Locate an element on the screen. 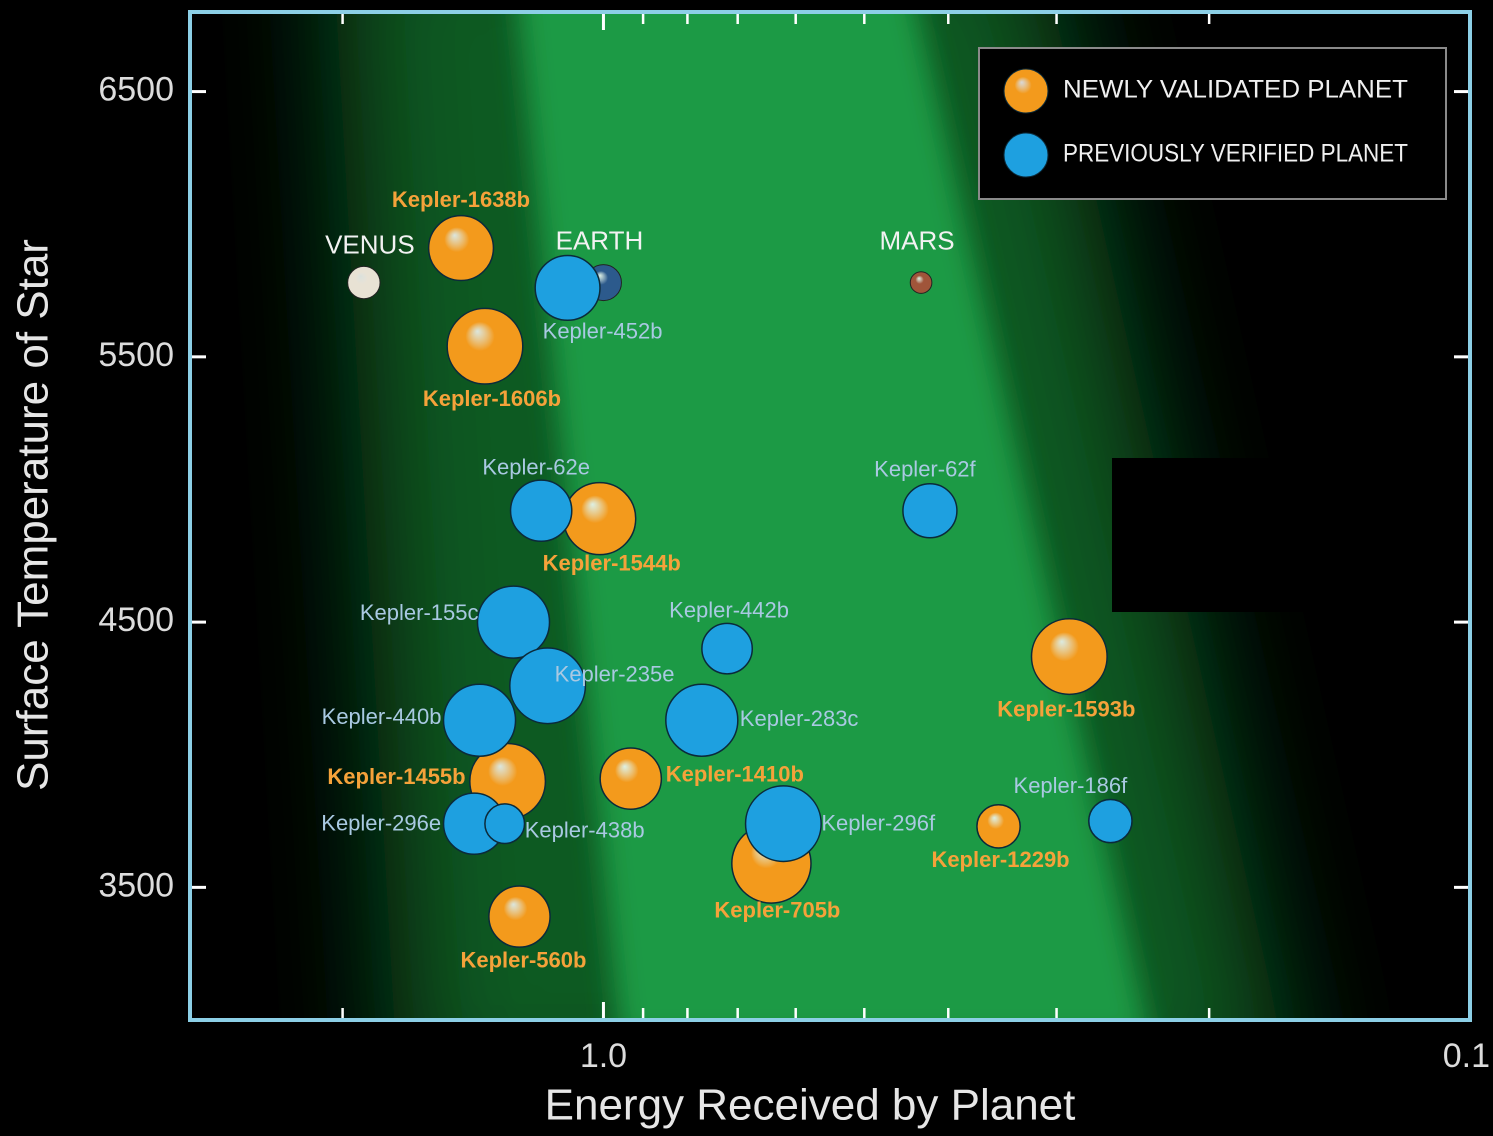  planet-label: Kepler-452b is located at coordinates (603, 331).